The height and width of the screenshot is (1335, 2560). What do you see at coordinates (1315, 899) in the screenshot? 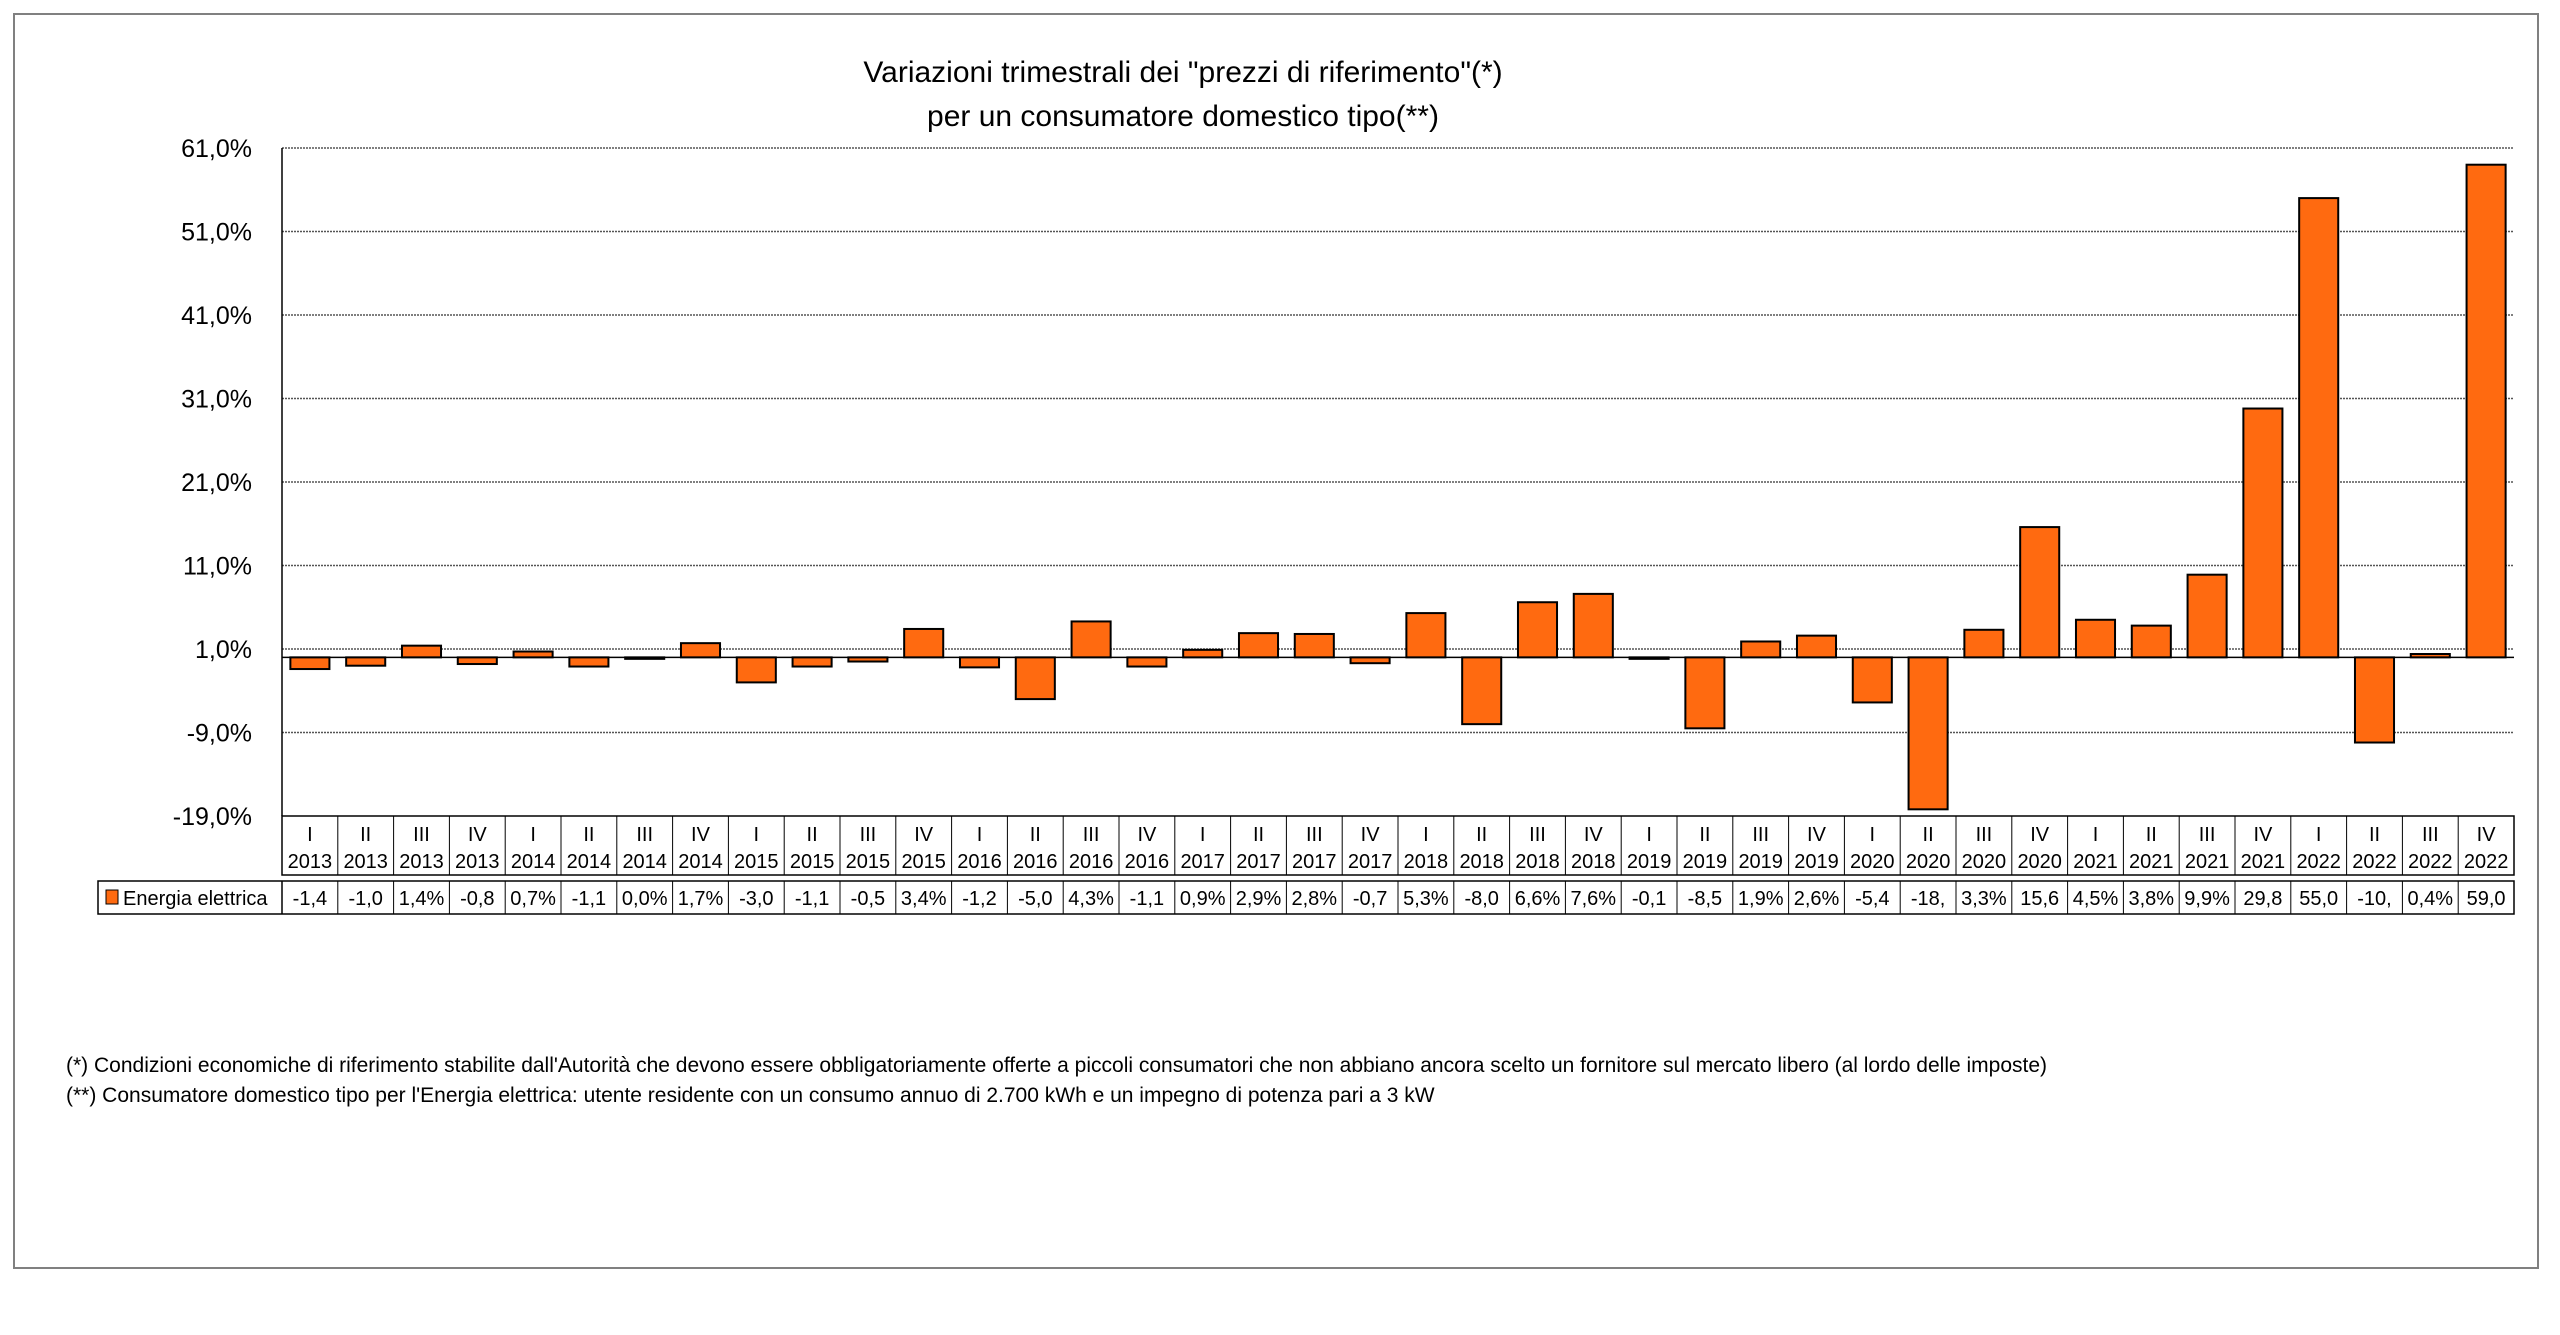
I see `data-label: 2,8%` at bounding box center [1315, 899].